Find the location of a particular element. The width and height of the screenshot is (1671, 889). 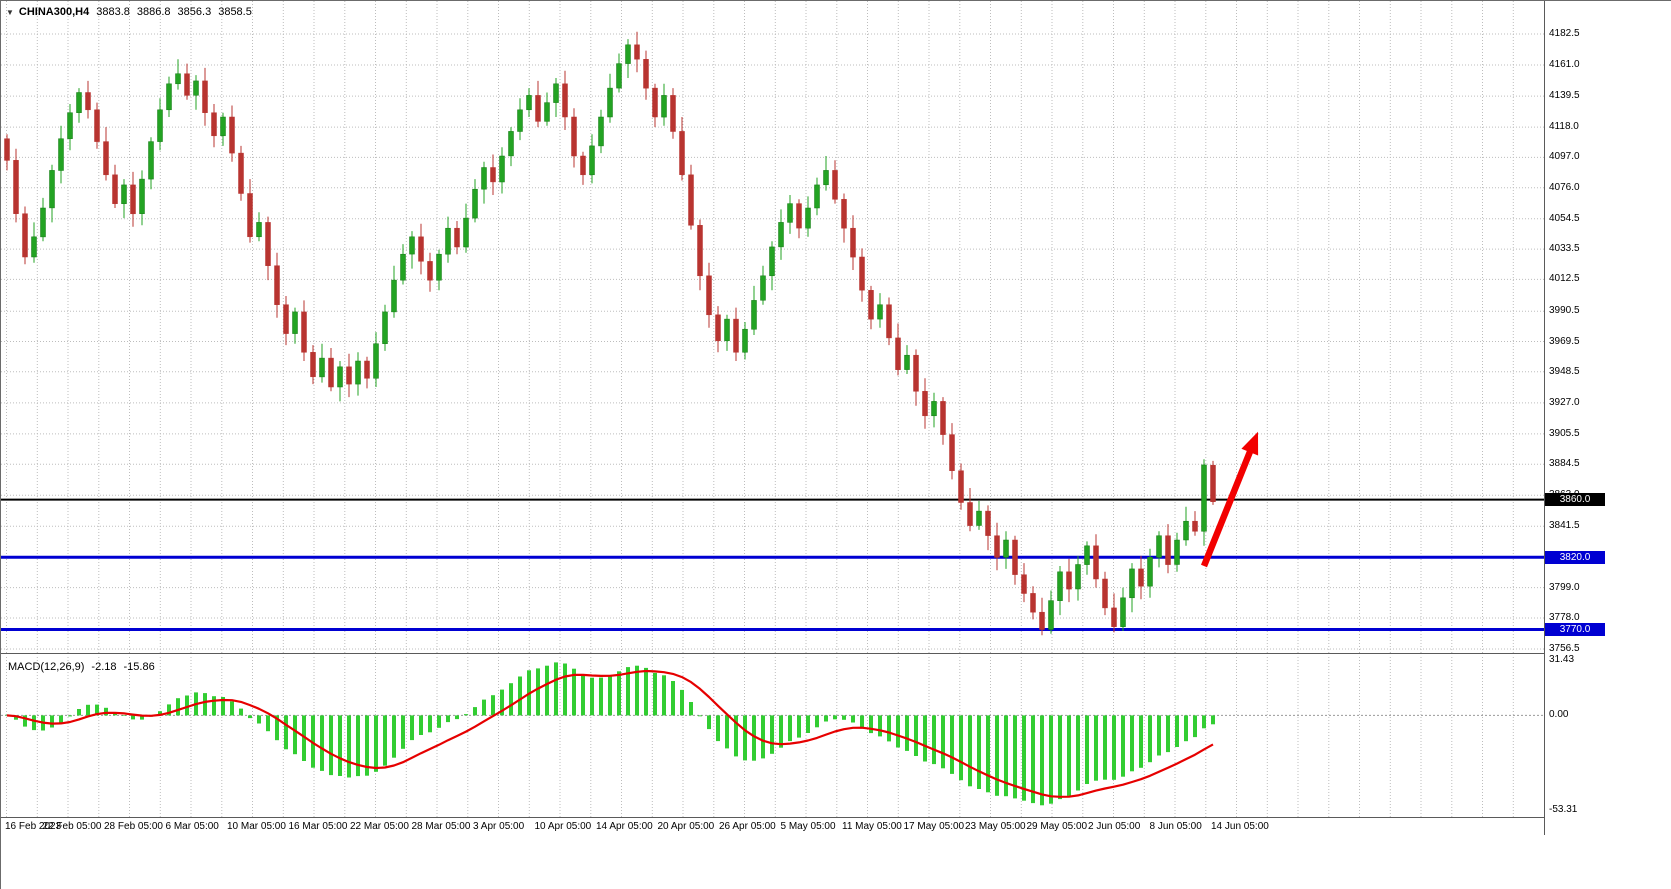

symbol-label: CHINA300,H4 is located at coordinates (54, 12).